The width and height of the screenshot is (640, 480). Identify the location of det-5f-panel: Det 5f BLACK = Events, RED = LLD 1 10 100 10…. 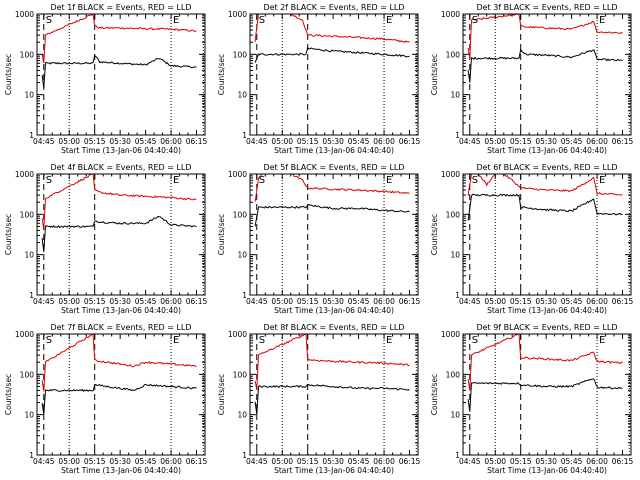
(319, 239).